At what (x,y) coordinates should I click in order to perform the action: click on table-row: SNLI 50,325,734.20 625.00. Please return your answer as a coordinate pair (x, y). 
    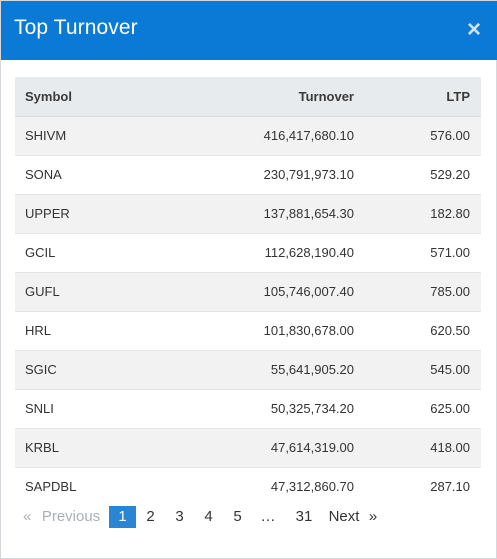
    Looking at the image, I should click on (248, 408).